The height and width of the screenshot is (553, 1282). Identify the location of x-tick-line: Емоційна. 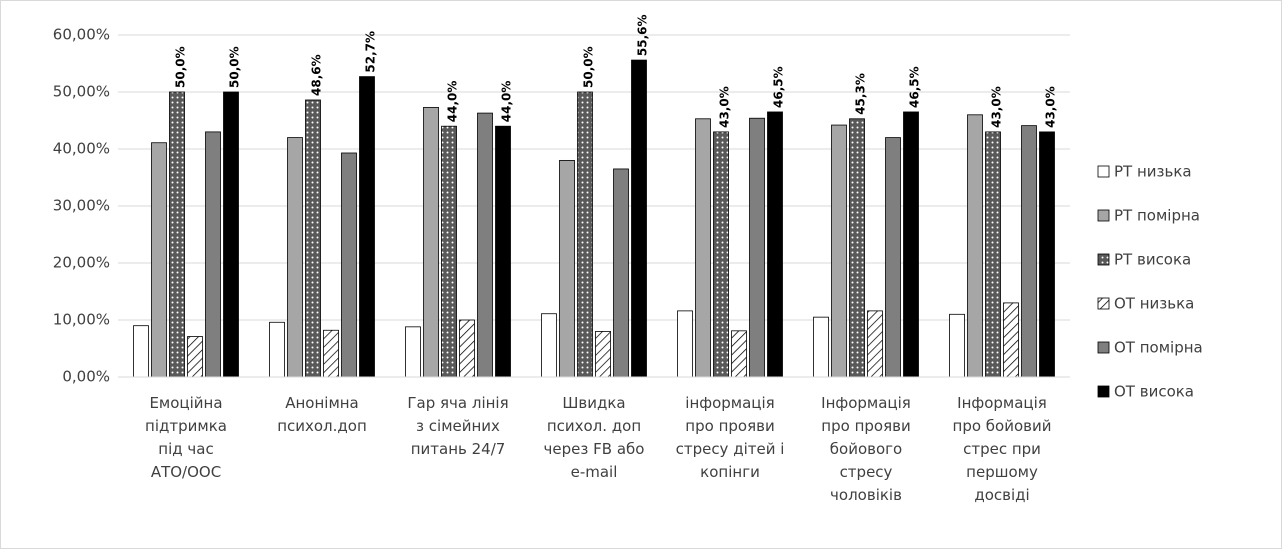
(185, 403).